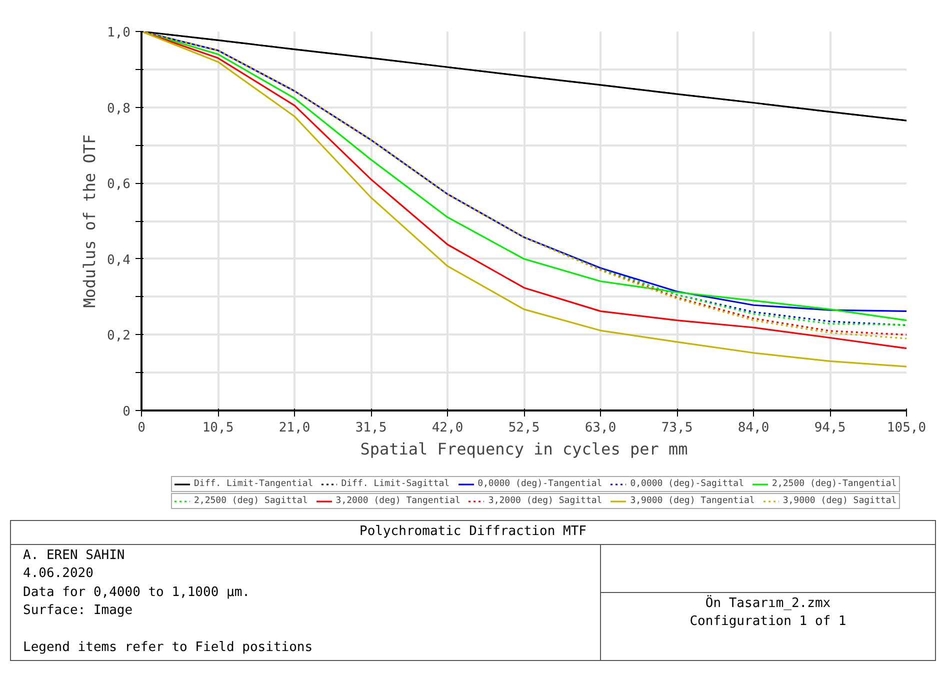  What do you see at coordinates (58, 574) in the screenshot?
I see `text: 4.06.2020` at bounding box center [58, 574].